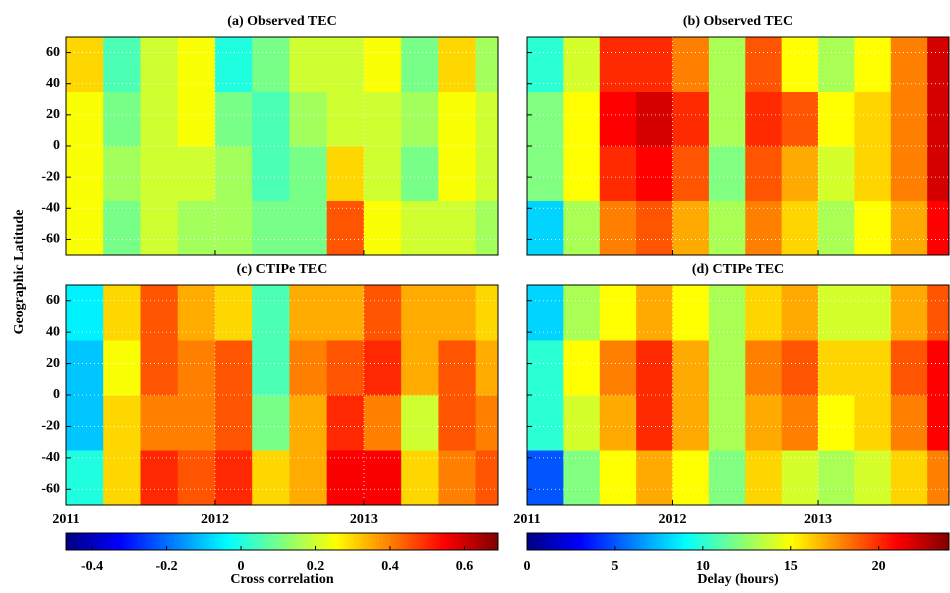  I want to click on y-tick-label: -60, so click(50, 489).